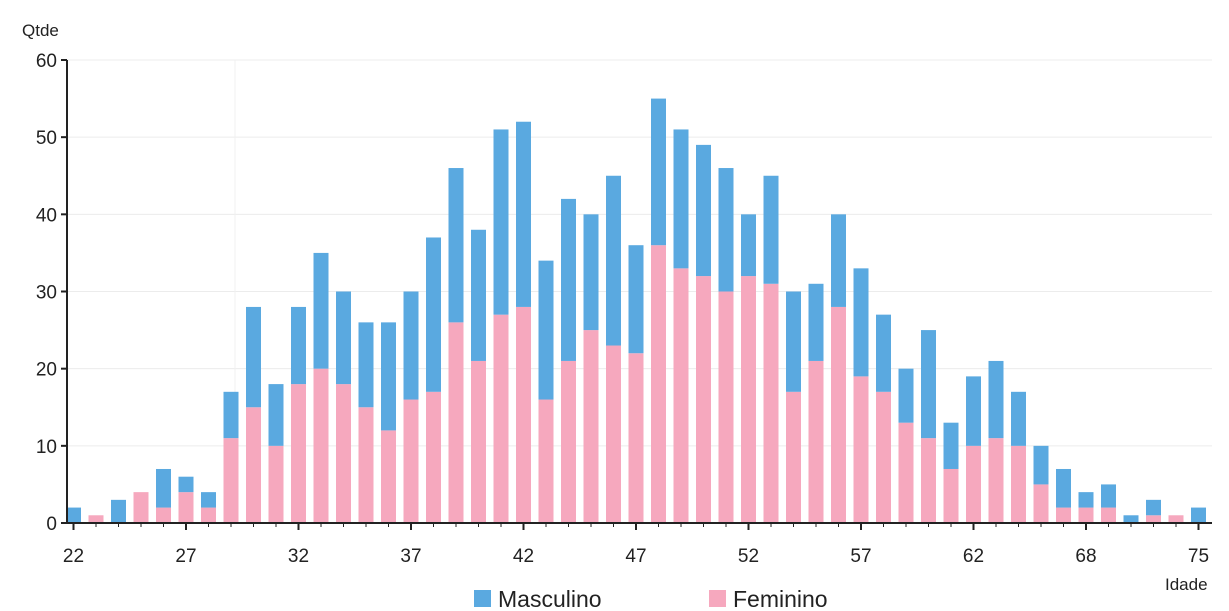 This screenshot has width=1229, height=611. What do you see at coordinates (550, 598) in the screenshot?
I see `legend-label-masculino: Masculino` at bounding box center [550, 598].